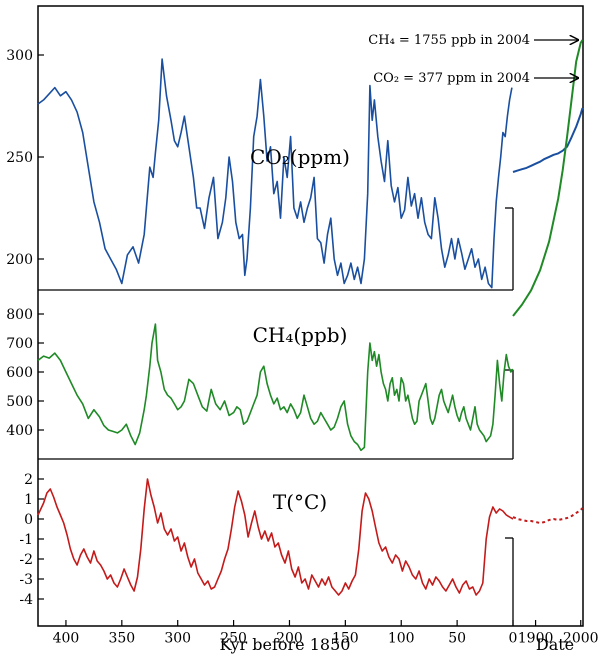 Image resolution: width=600 pixels, height=656 pixels. I want to click on temp-y-tick-label: -3, so click(26, 580).